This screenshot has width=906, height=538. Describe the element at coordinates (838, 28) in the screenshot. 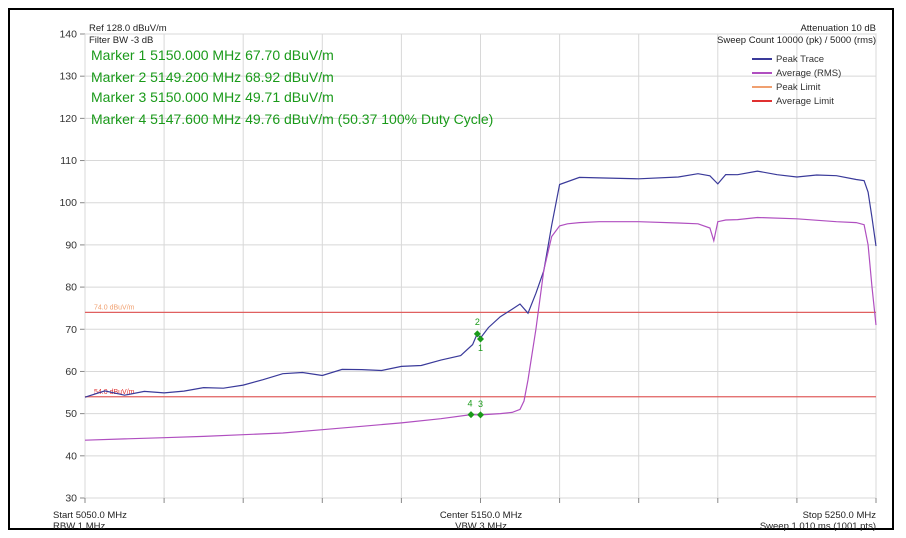

I see `attenuation-label: Attenuation 10 dB` at that location.